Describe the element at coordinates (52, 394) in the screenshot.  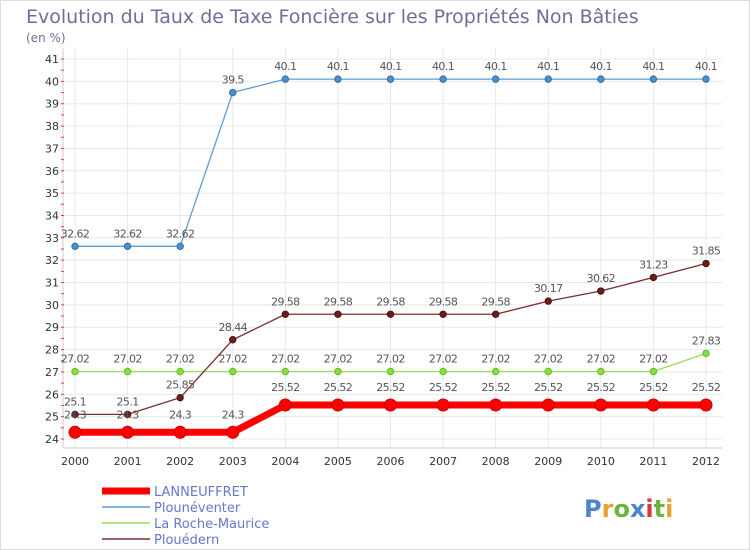
I see `y-tick-label: 26` at that location.